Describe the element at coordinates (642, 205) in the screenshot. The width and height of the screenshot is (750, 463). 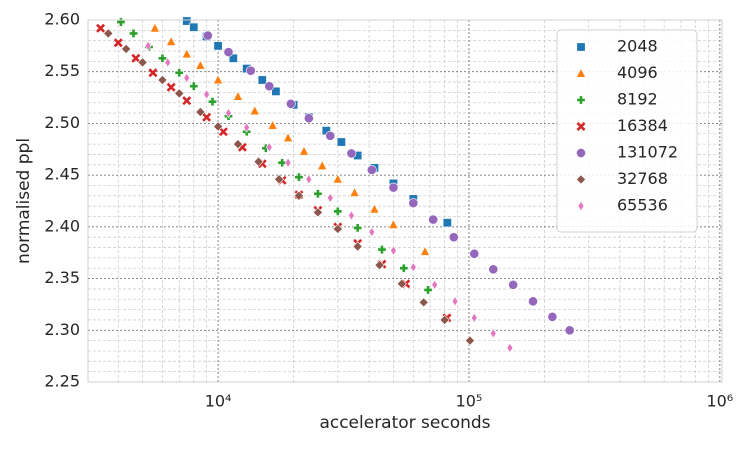
I see `legend-label: 65536` at that location.